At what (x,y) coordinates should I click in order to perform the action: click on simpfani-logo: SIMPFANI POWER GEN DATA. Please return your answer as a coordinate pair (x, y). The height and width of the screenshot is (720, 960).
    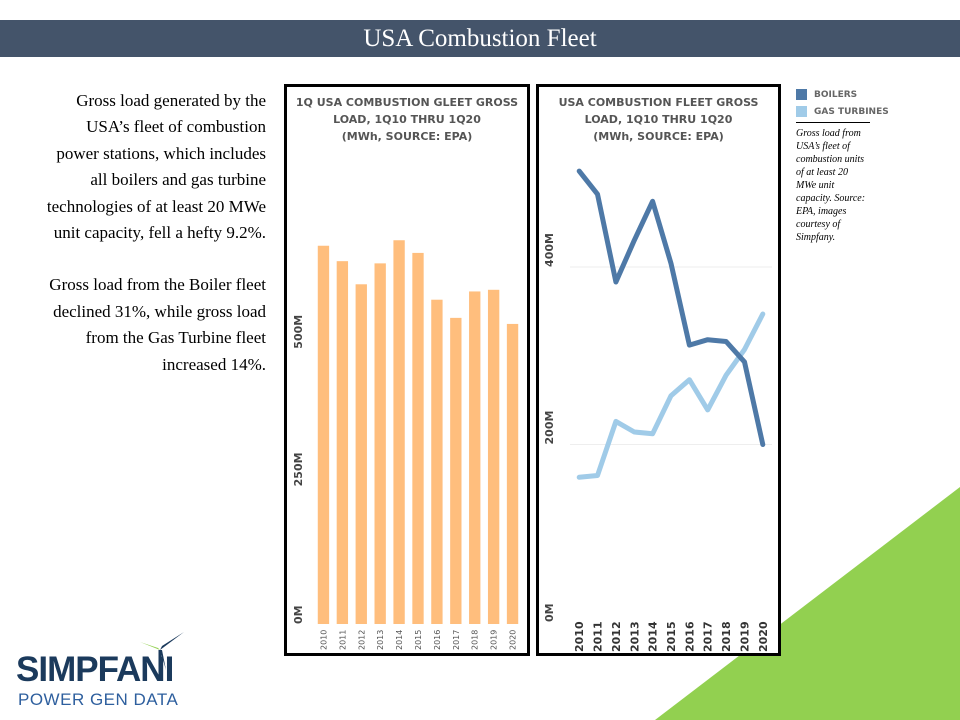
    Looking at the image, I should click on (101, 670).